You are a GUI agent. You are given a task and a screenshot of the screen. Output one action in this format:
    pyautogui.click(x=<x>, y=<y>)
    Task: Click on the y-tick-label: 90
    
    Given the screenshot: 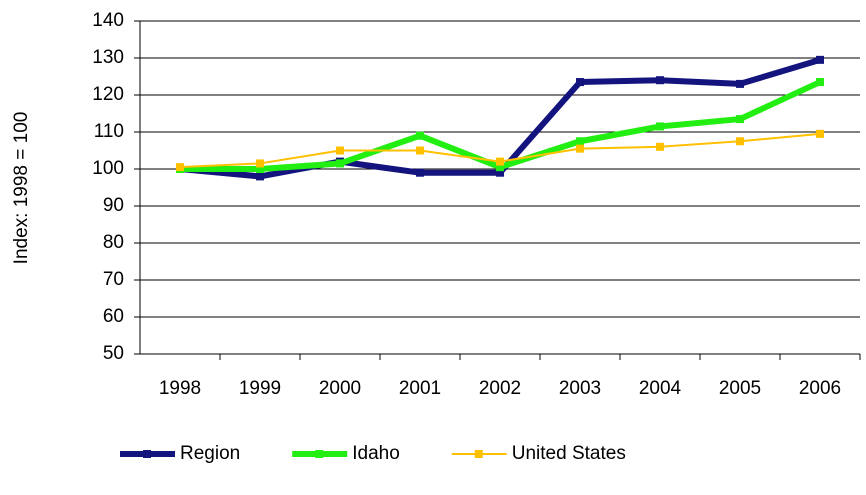 What is the action you would take?
    pyautogui.click(x=113, y=205)
    